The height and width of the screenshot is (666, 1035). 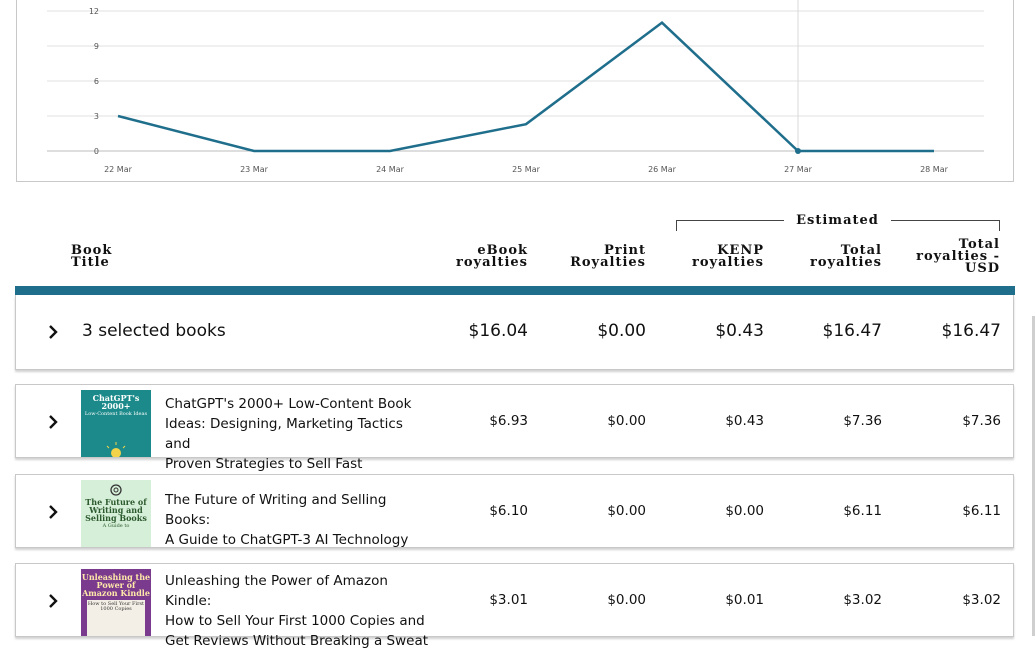 What do you see at coordinates (981, 511) in the screenshot?
I see `book-total-usd: $6.11` at bounding box center [981, 511].